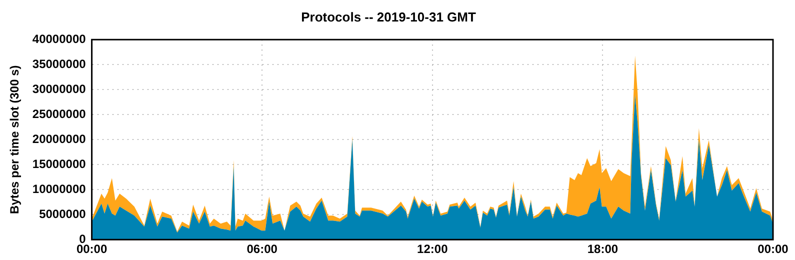 The image size is (795, 260). Describe the element at coordinates (773, 249) in the screenshot. I see `x-tick-label: 00:00` at that location.